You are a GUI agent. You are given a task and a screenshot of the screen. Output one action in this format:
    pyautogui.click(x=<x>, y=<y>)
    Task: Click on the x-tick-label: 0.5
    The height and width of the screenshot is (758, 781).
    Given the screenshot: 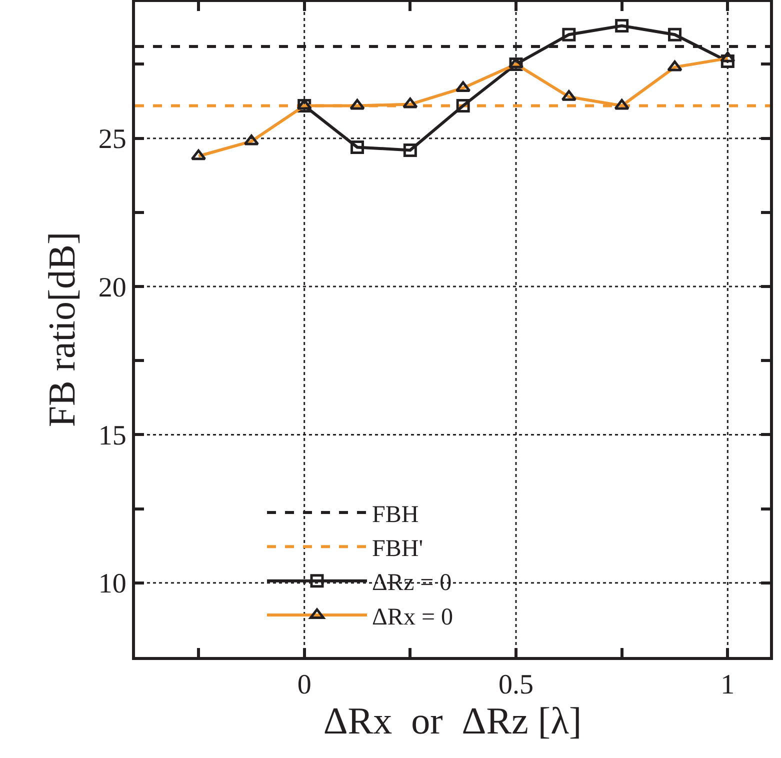 What is the action you would take?
    pyautogui.click(x=516, y=685)
    